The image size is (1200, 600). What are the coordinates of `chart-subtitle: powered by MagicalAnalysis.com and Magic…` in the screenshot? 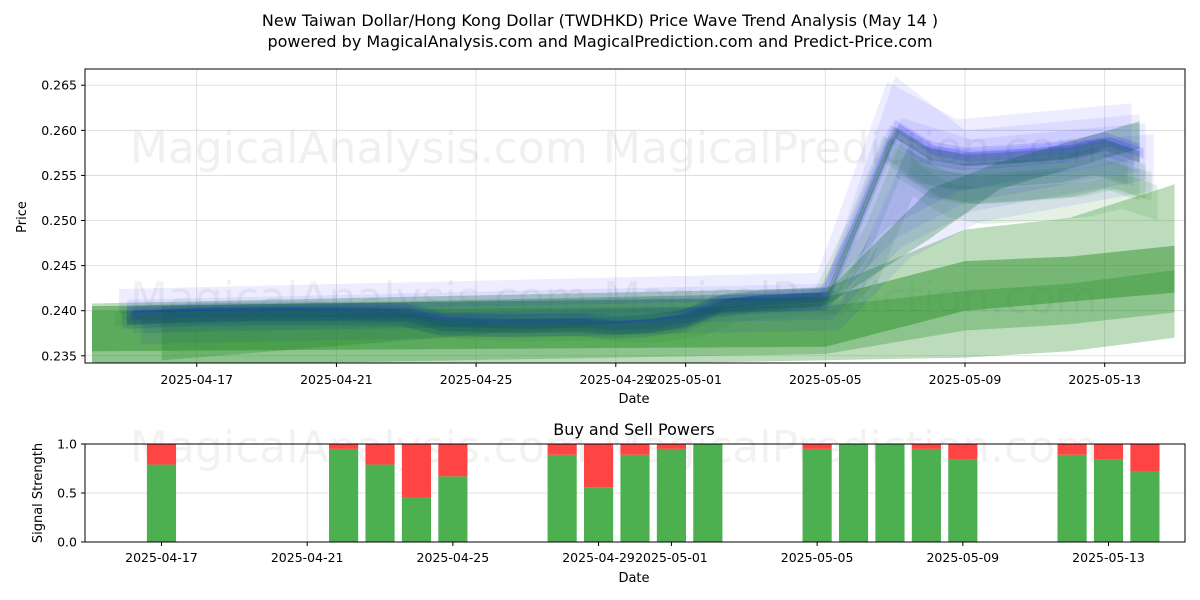 It's located at (599, 41).